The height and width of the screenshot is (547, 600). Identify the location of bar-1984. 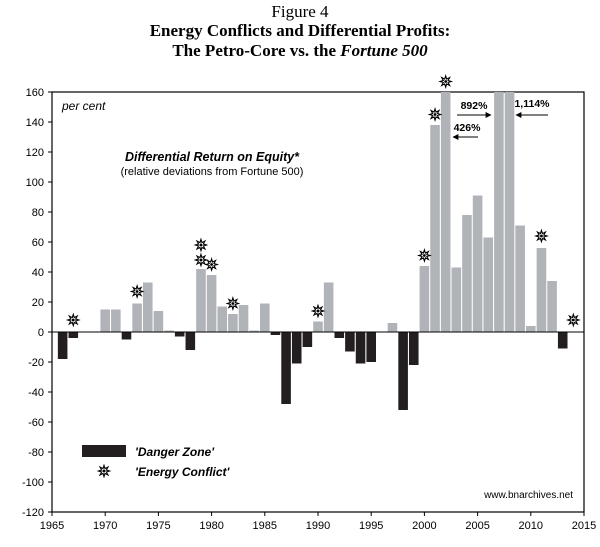
(254, 331).